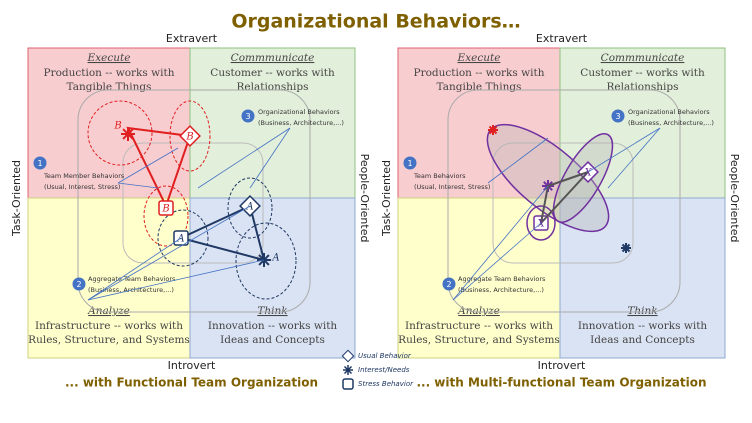  What do you see at coordinates (385, 356) in the screenshot?
I see `legend-label: Usual Behavior` at bounding box center [385, 356].